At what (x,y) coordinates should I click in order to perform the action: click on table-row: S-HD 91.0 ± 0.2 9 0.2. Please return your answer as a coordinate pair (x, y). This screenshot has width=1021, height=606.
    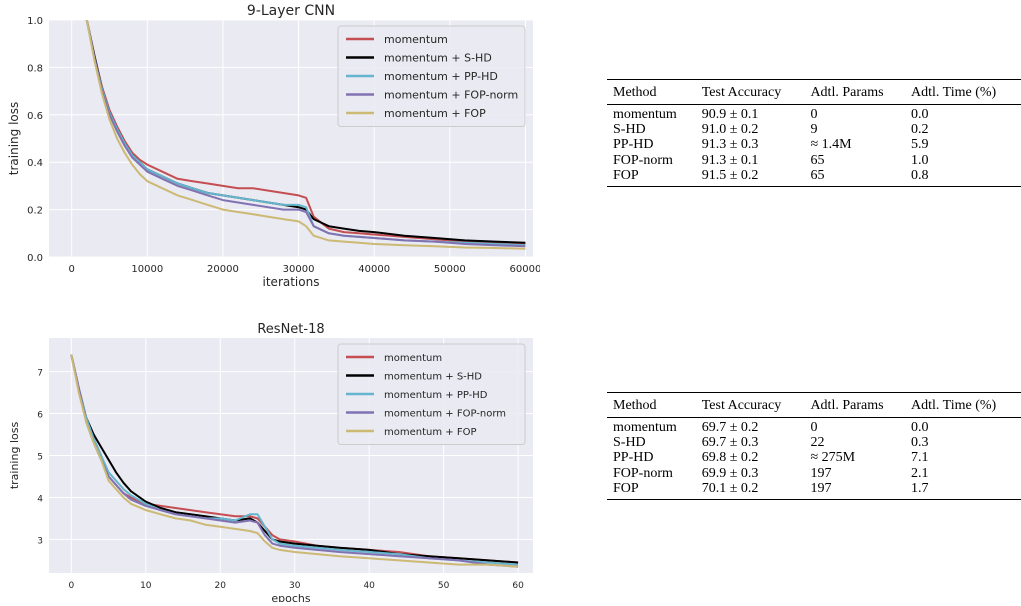
    Looking at the image, I should click on (814, 129).